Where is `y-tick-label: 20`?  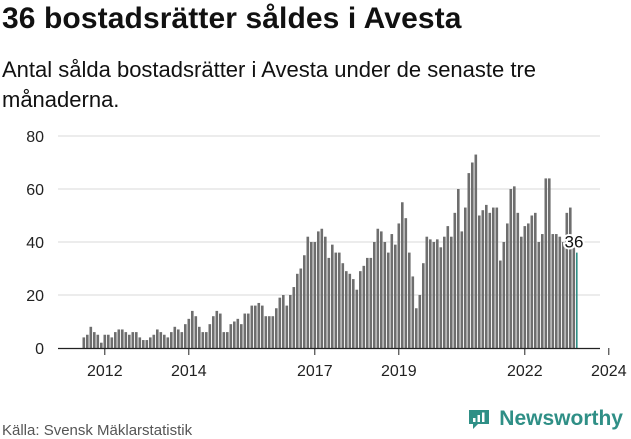
y-tick-label: 20 is located at coordinates (35, 296).